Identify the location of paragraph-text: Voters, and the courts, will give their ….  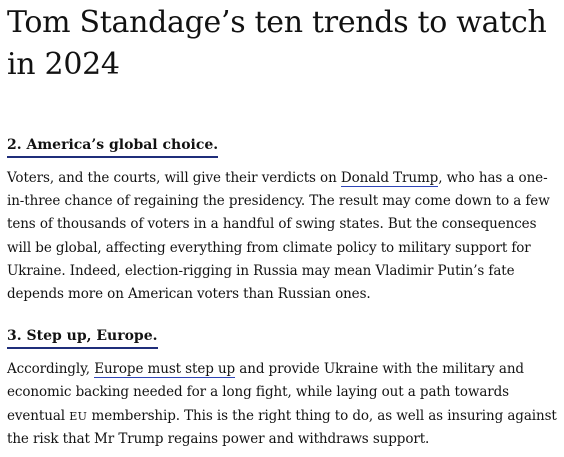
(174, 178).